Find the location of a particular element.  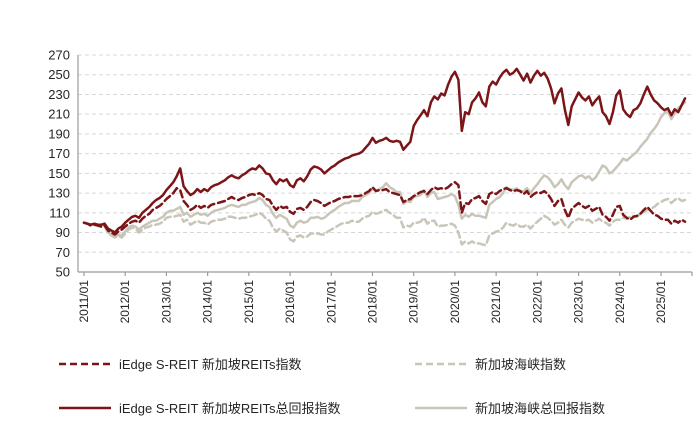

svg-text: 190 is located at coordinates (59, 133).